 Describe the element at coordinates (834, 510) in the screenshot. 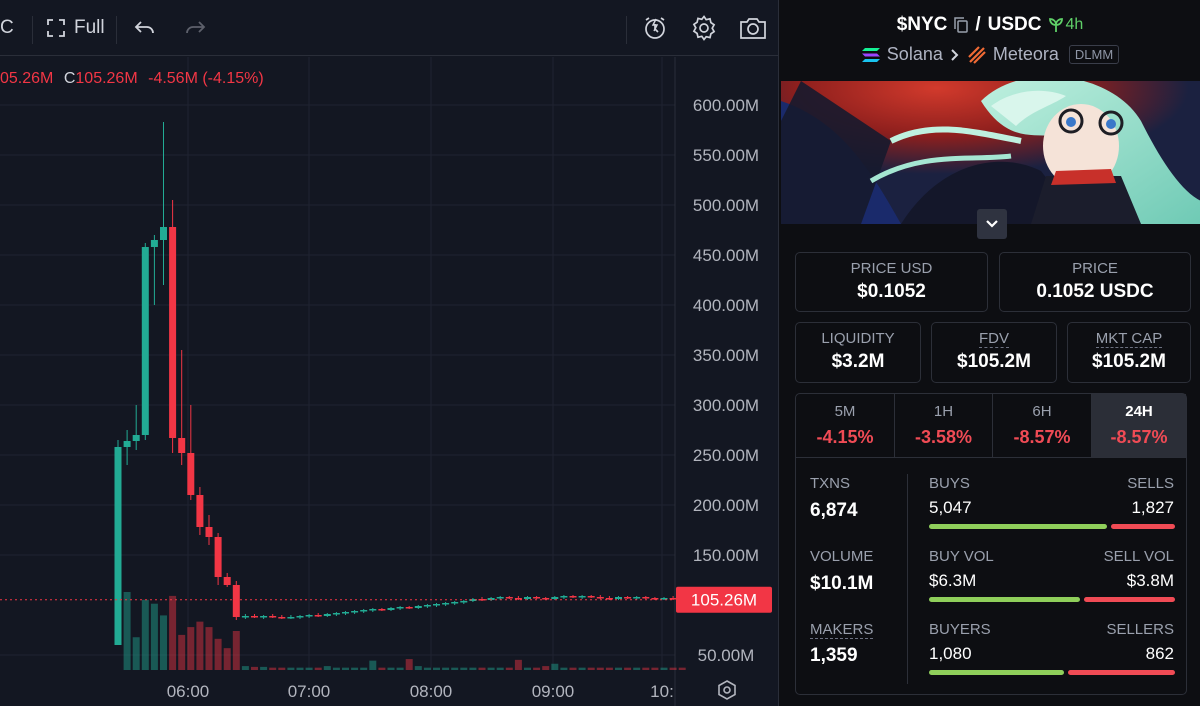

I see `txns-value: 6,874` at that location.